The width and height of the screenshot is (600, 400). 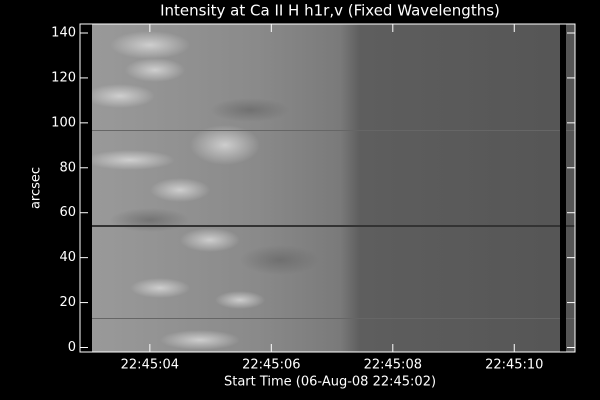 What do you see at coordinates (67, 302) in the screenshot?
I see `y-tick-label: 20` at bounding box center [67, 302].